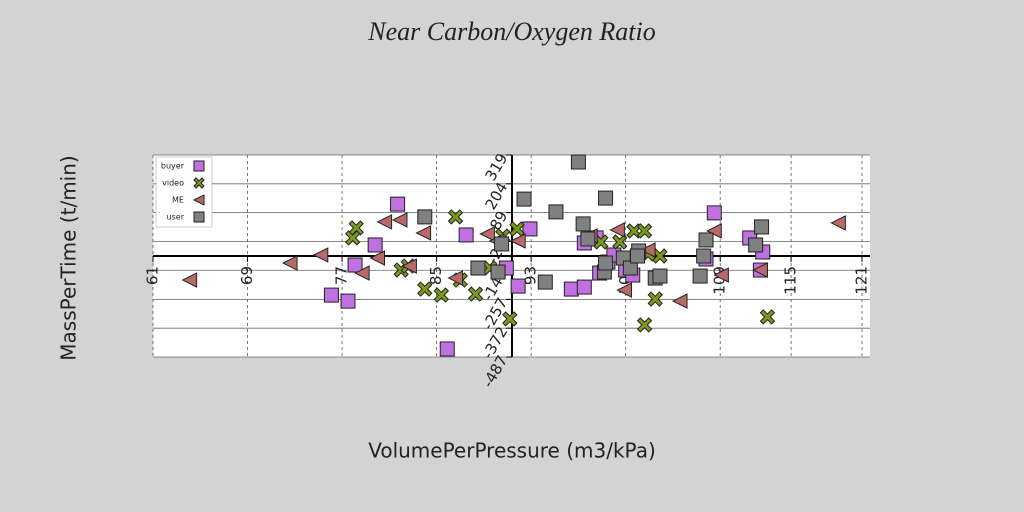 Image resolution: width=1024 pixels, height=512 pixels. What do you see at coordinates (178, 200) in the screenshot?
I see `legend-label: ME` at bounding box center [178, 200].